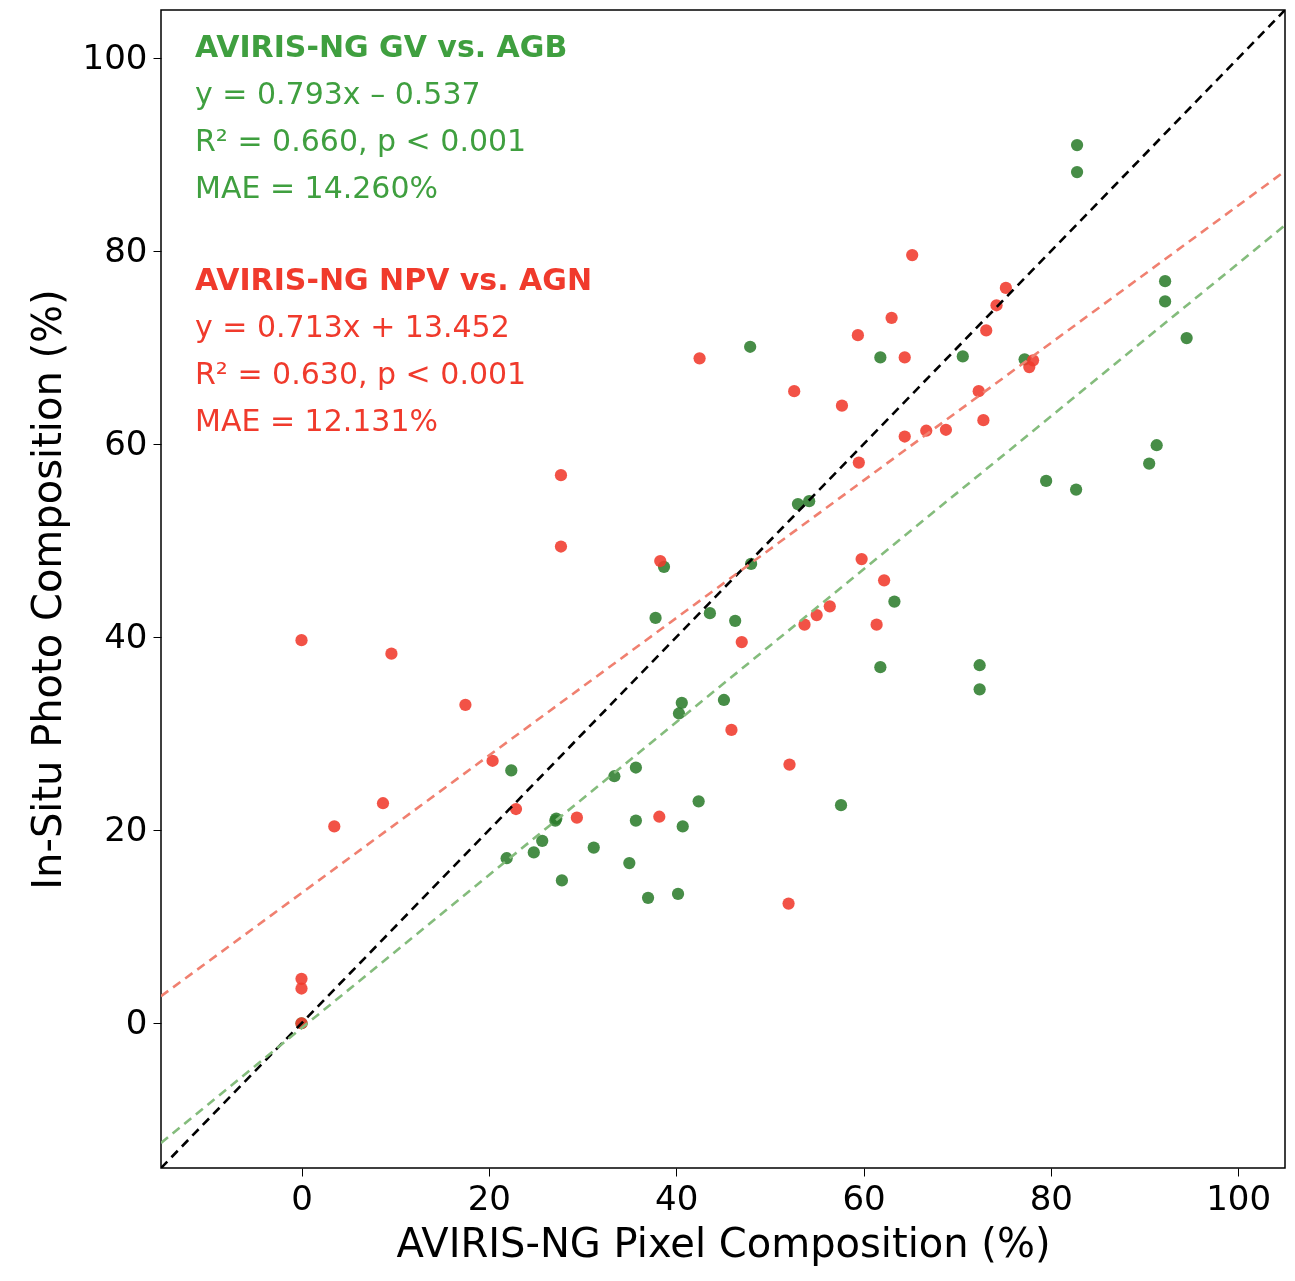 The width and height of the screenshot is (1295, 1281). What do you see at coordinates (489, 1197) in the screenshot?
I see `x-tick-label: 20` at bounding box center [489, 1197].